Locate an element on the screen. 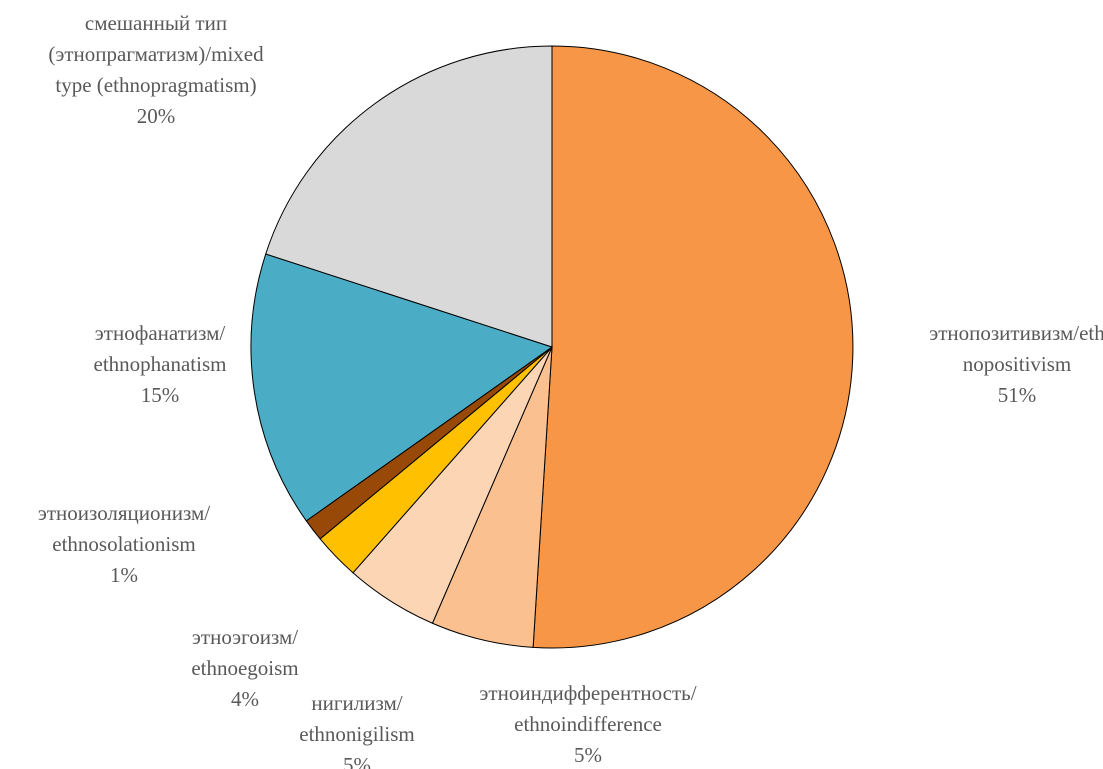 This screenshot has width=1103, height=769. slice-label-3: этноэгоизм/ethnoegoism 4% is located at coordinates (244, 668).